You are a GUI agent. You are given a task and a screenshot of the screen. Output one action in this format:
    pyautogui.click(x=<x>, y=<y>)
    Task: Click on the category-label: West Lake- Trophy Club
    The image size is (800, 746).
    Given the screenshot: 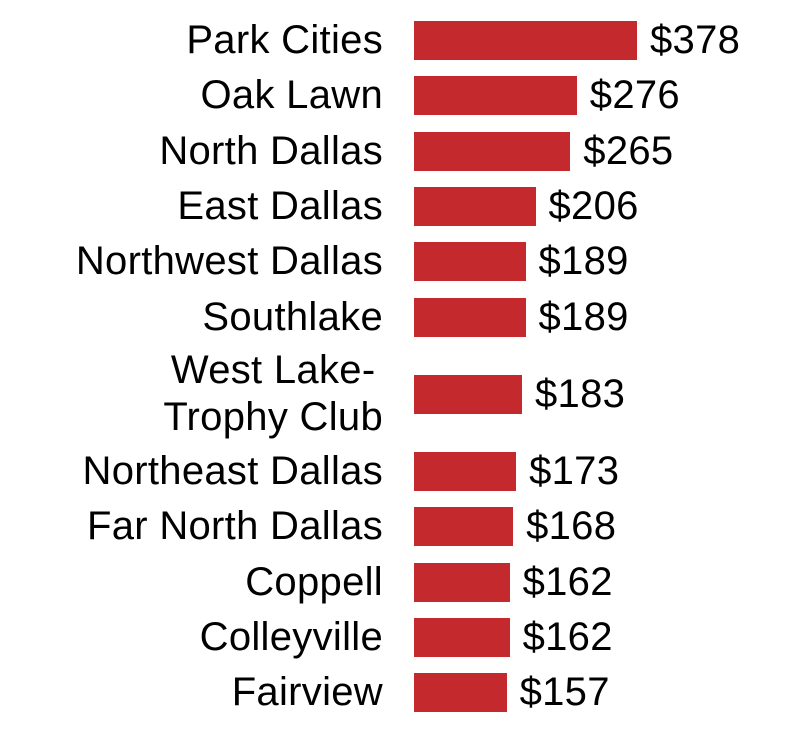 What is the action you would take?
    pyautogui.click(x=191, y=394)
    